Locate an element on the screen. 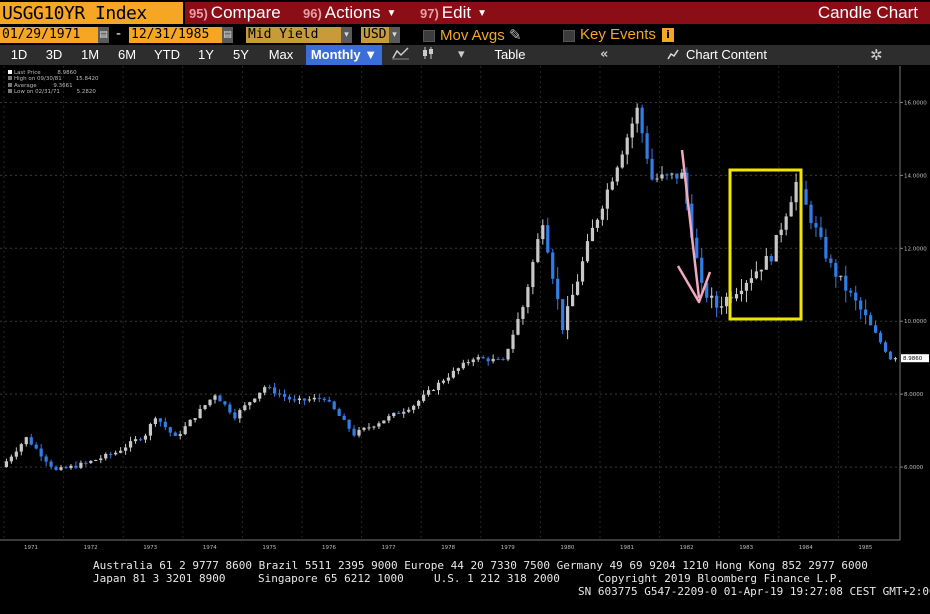 Image resolution: width=930 pixels, height=614 pixels. mov-avgs-label: Mov Avgs ✎ is located at coordinates (481, 35).